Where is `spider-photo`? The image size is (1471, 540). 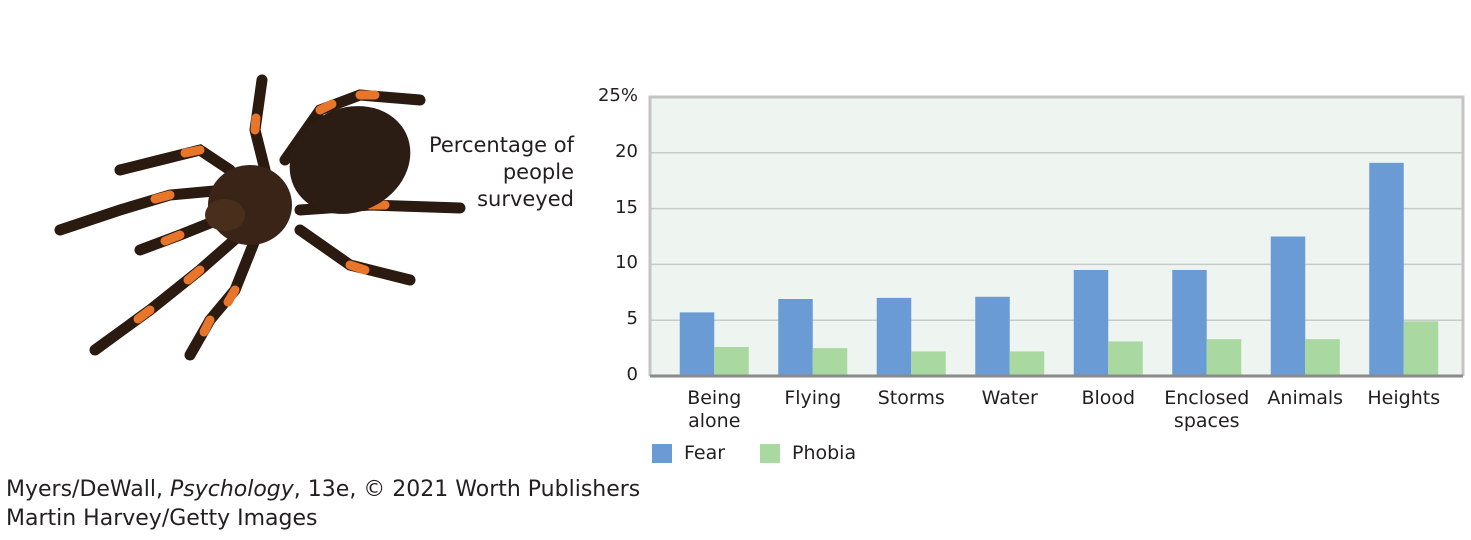
spider-photo is located at coordinates (260, 217).